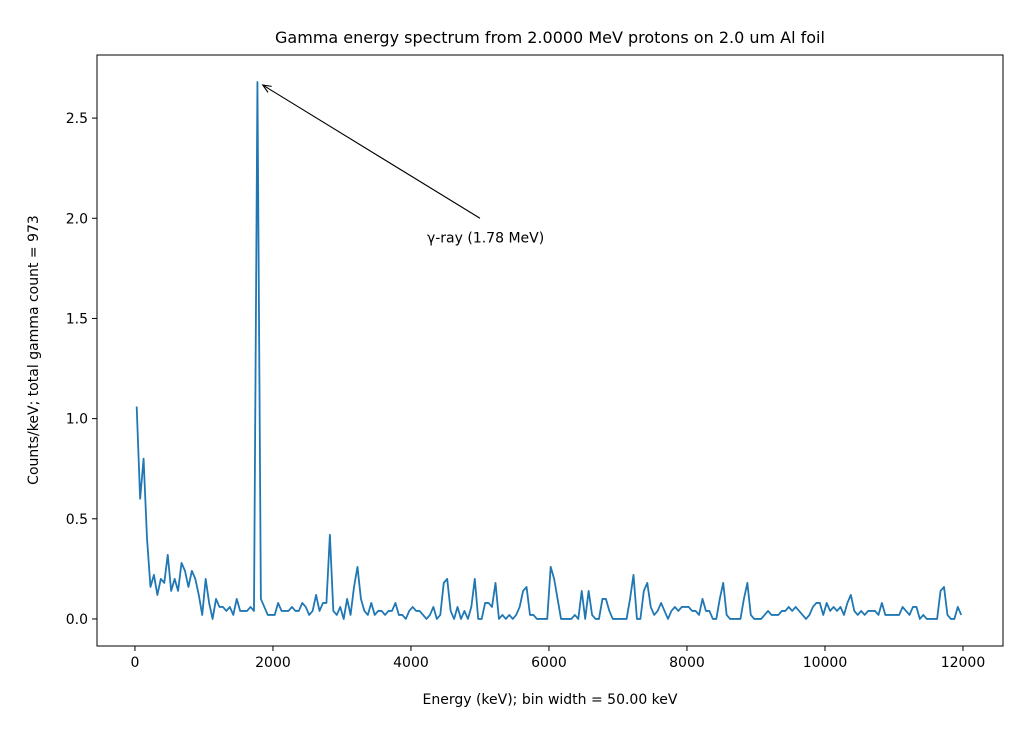 The width and height of the screenshot is (1024, 735). What do you see at coordinates (273, 663) in the screenshot?
I see `x-tick-label: 2000` at bounding box center [273, 663].